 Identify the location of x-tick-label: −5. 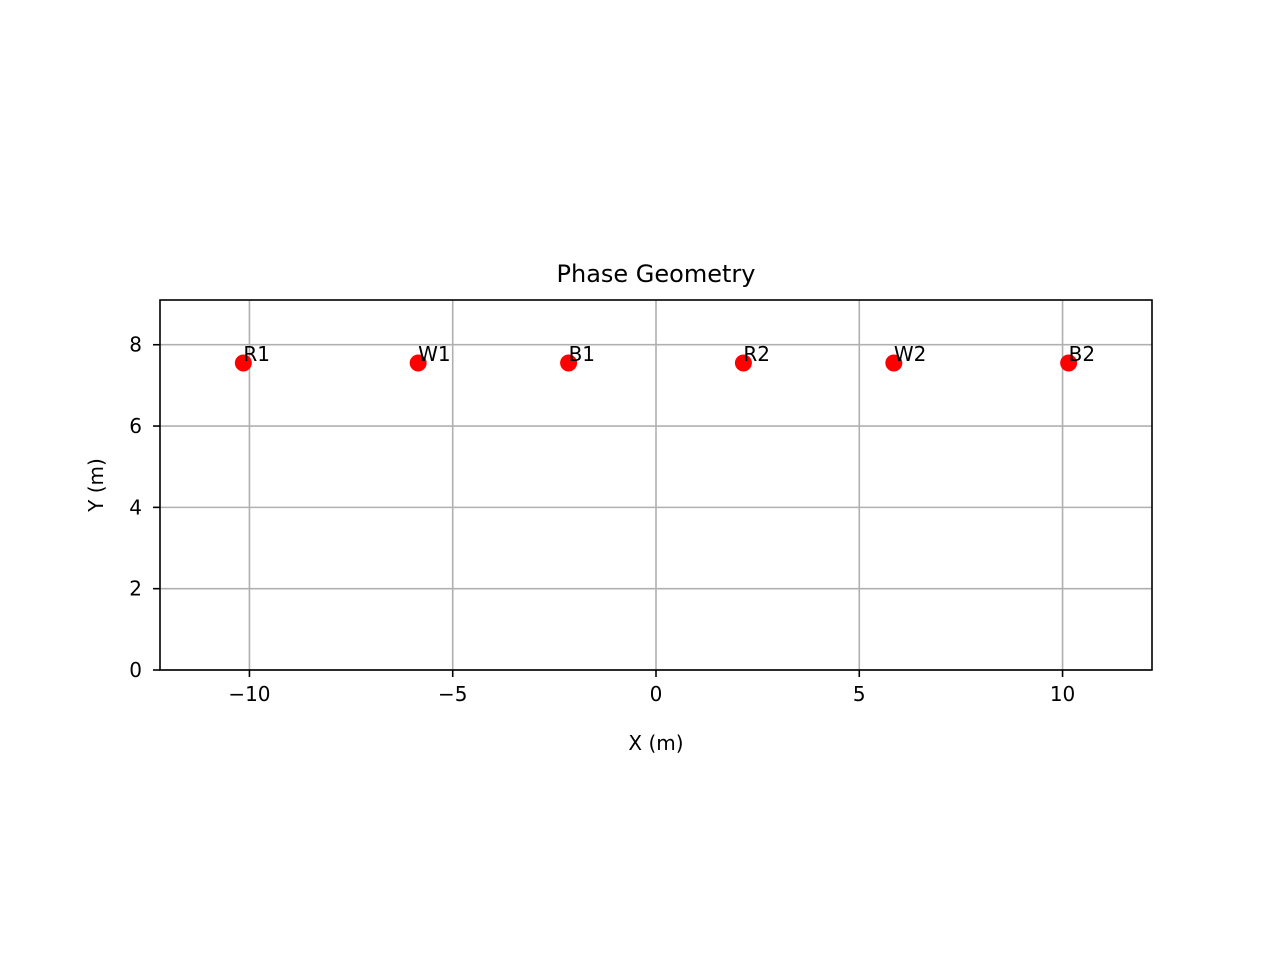
(452, 694).